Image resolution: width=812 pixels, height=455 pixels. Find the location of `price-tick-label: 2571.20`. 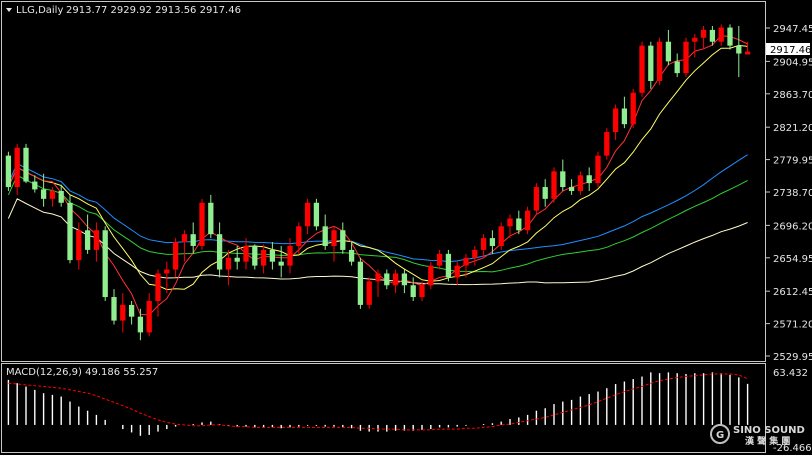

price-tick-label: 2571.20 is located at coordinates (792, 325).